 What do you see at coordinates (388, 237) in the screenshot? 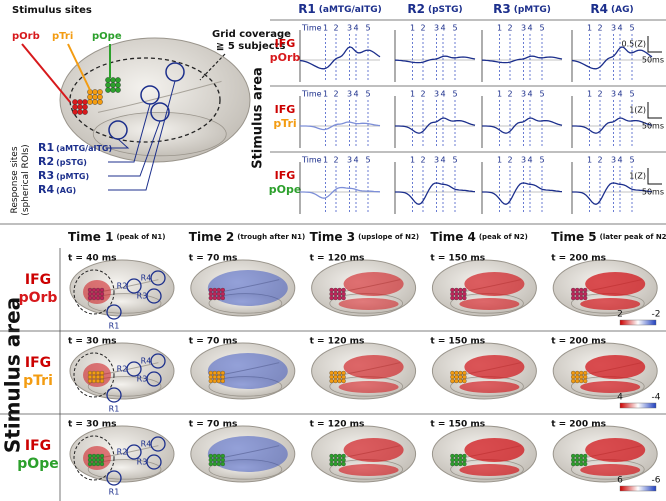
I see `time-note: (upslope of N2)` at bounding box center [388, 237].